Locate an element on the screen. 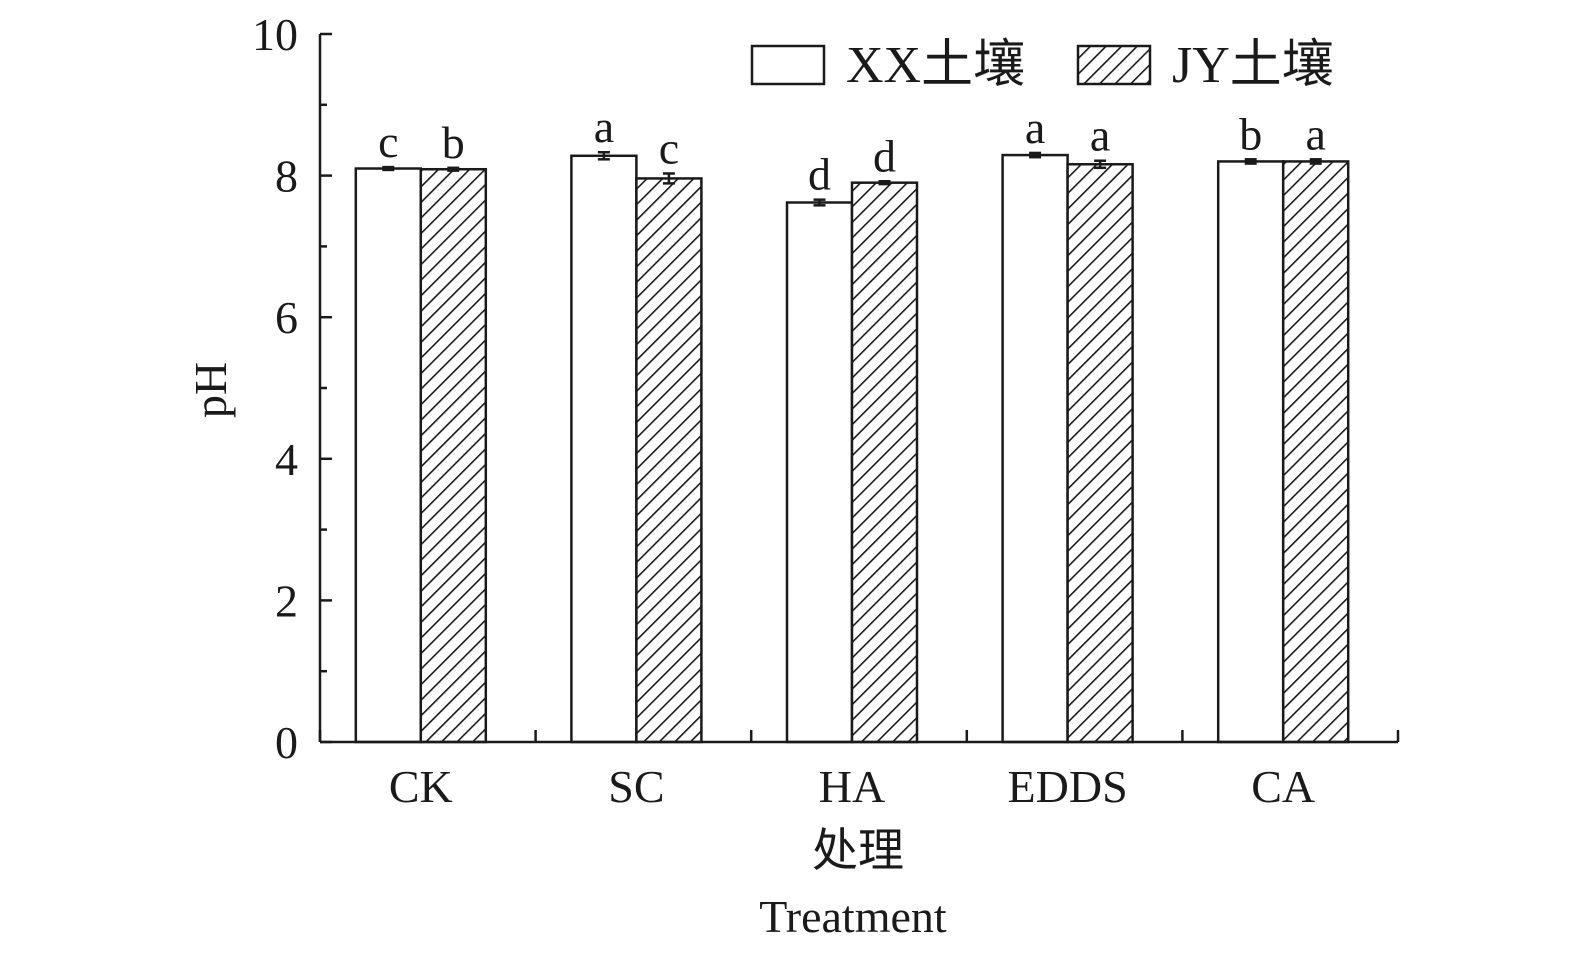 This screenshot has height=959, width=1575. legend-label-2: JY土壤 is located at coordinates (1253, 65).